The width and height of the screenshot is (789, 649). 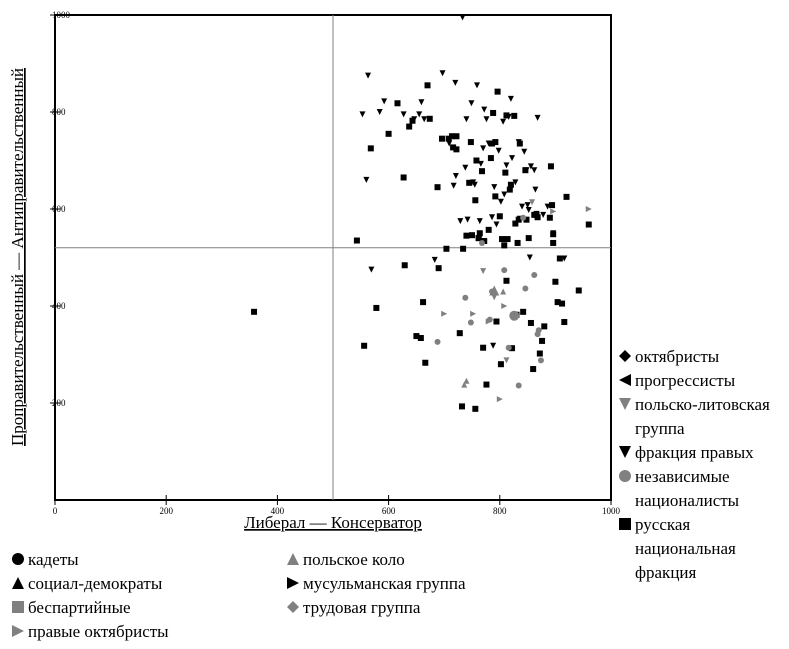 I want to click on legend-diamond-icon, so click(x=626, y=357).